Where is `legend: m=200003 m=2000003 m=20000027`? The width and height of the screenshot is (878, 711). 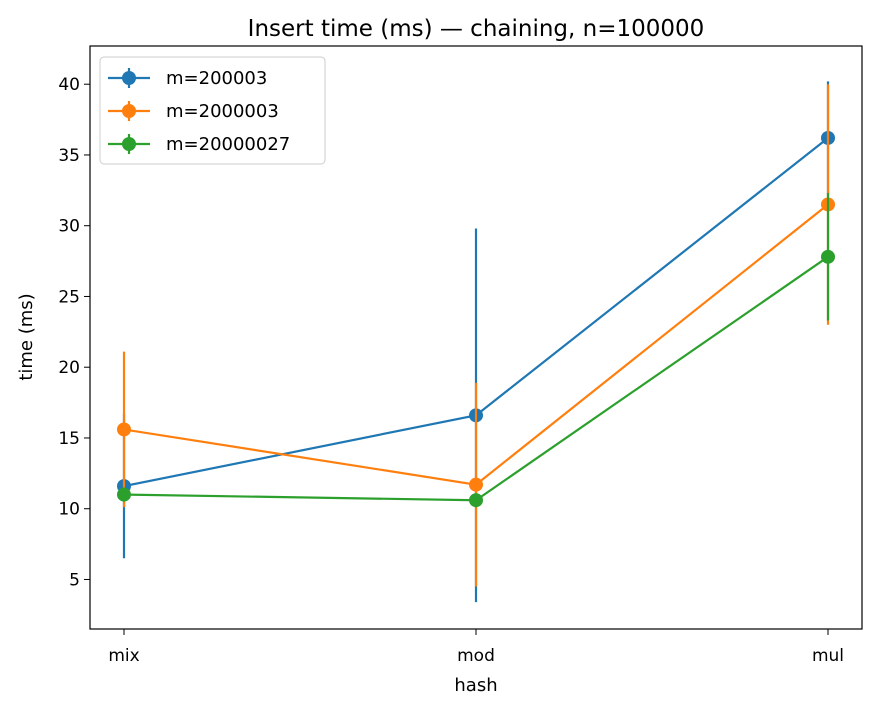 legend: m=200003 m=2000003 m=20000027 is located at coordinates (212, 110).